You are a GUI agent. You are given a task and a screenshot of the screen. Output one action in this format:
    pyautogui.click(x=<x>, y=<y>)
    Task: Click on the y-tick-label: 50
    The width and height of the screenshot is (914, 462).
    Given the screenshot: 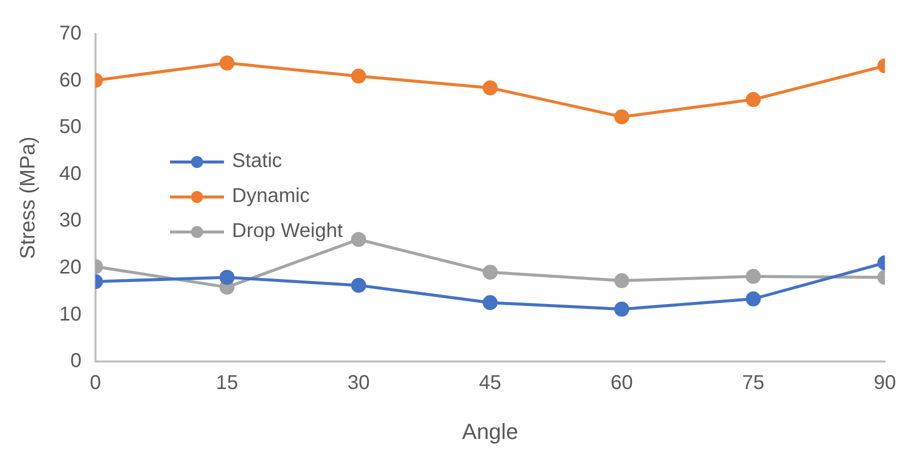 What is the action you would take?
    pyautogui.click(x=70, y=127)
    